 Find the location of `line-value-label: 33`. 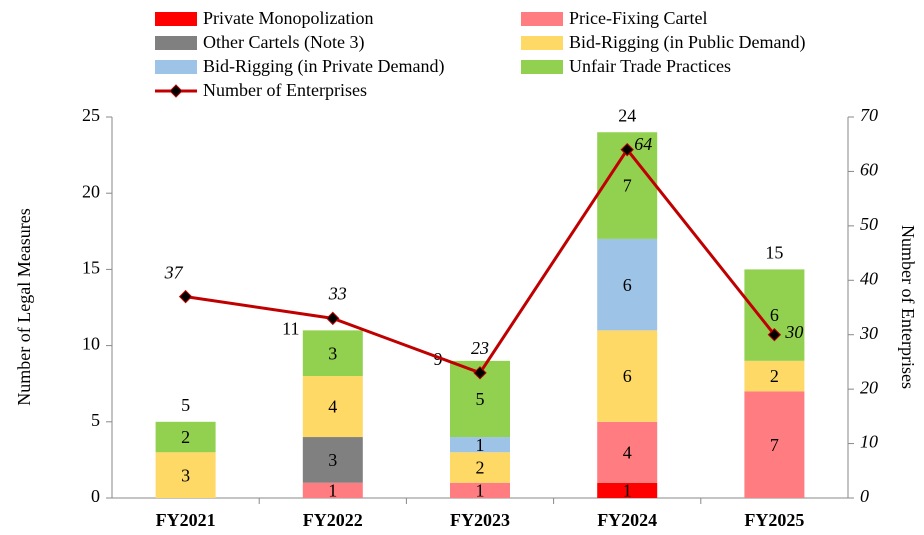

line-value-label: 33 is located at coordinates (337, 294).